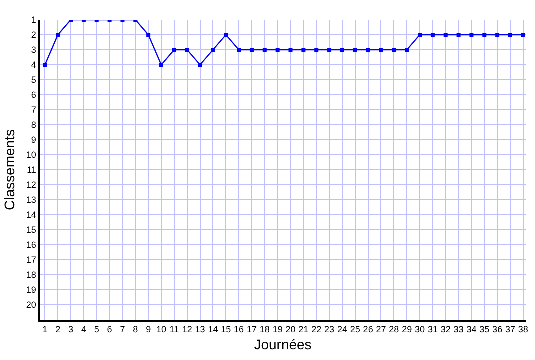 The image size is (535, 360). Describe the element at coordinates (83, 329) in the screenshot. I see `x-tick-label: 4` at that location.